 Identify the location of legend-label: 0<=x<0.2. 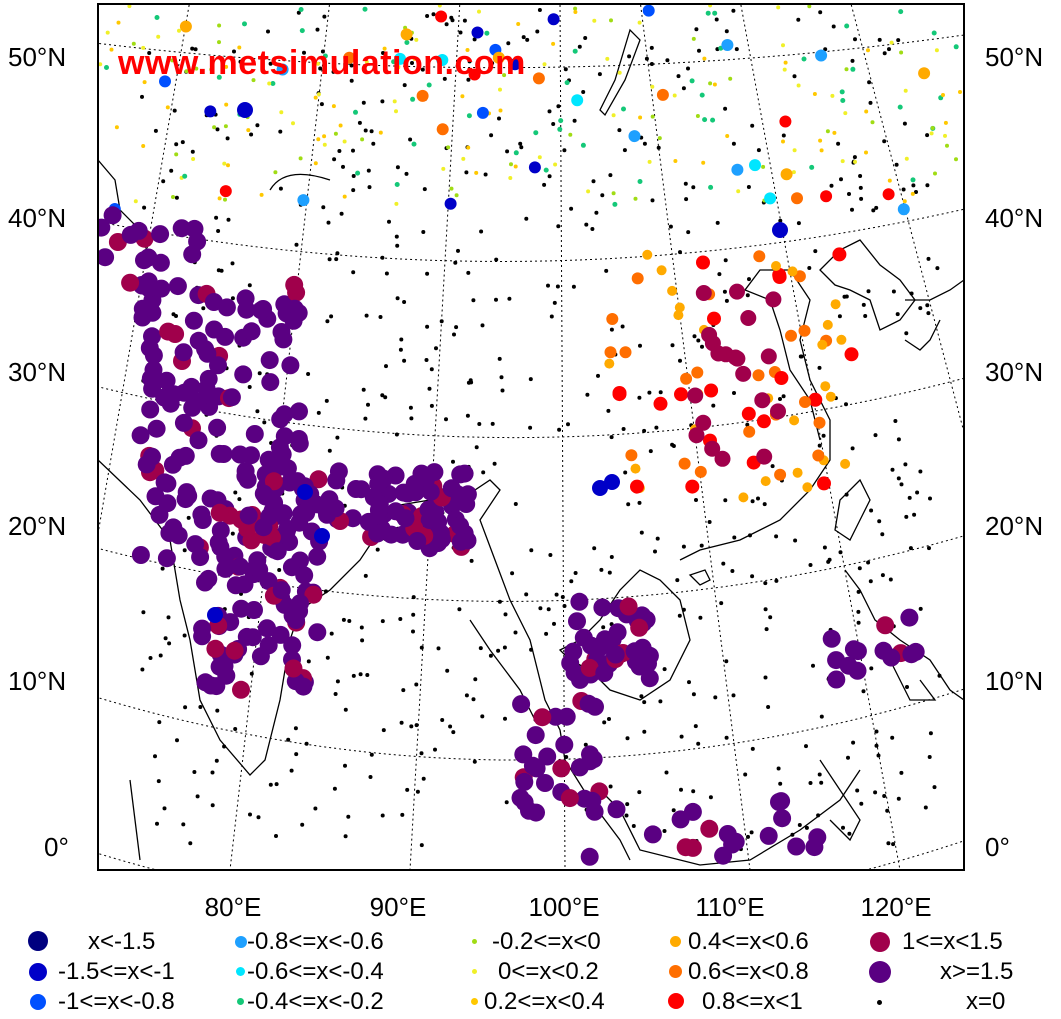
(548, 971).